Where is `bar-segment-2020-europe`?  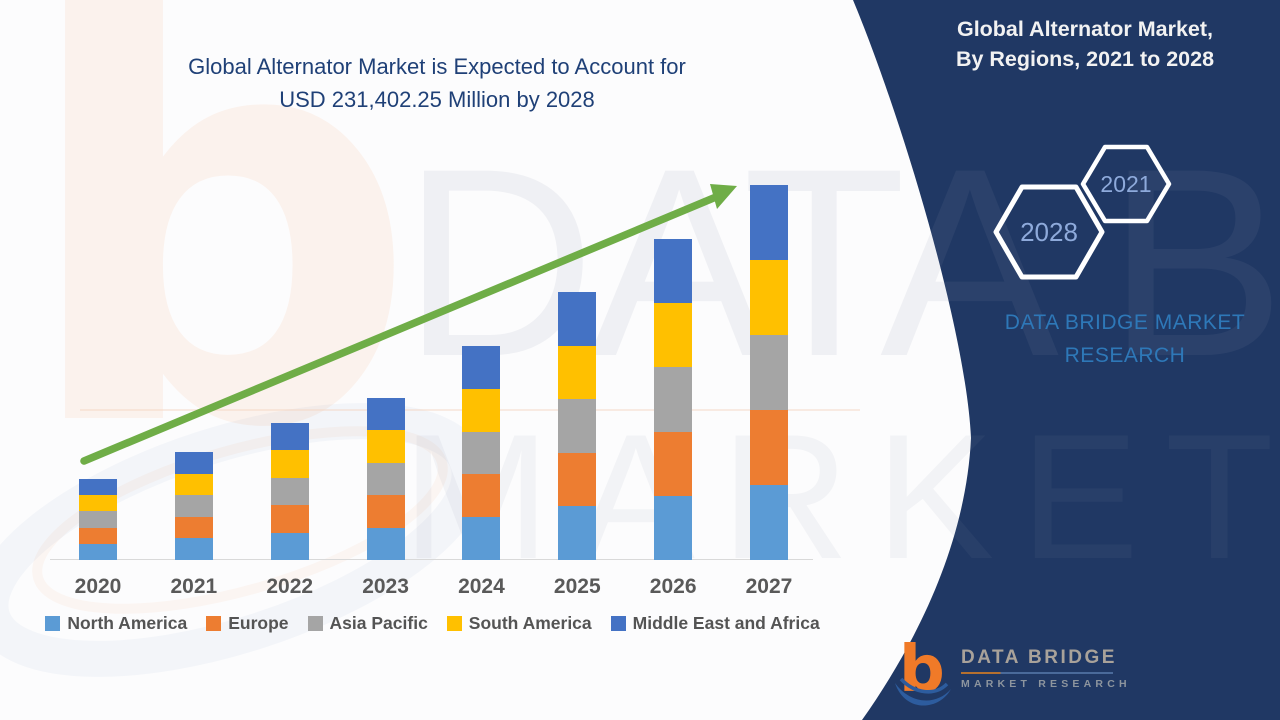 bar-segment-2020-europe is located at coordinates (98, 535).